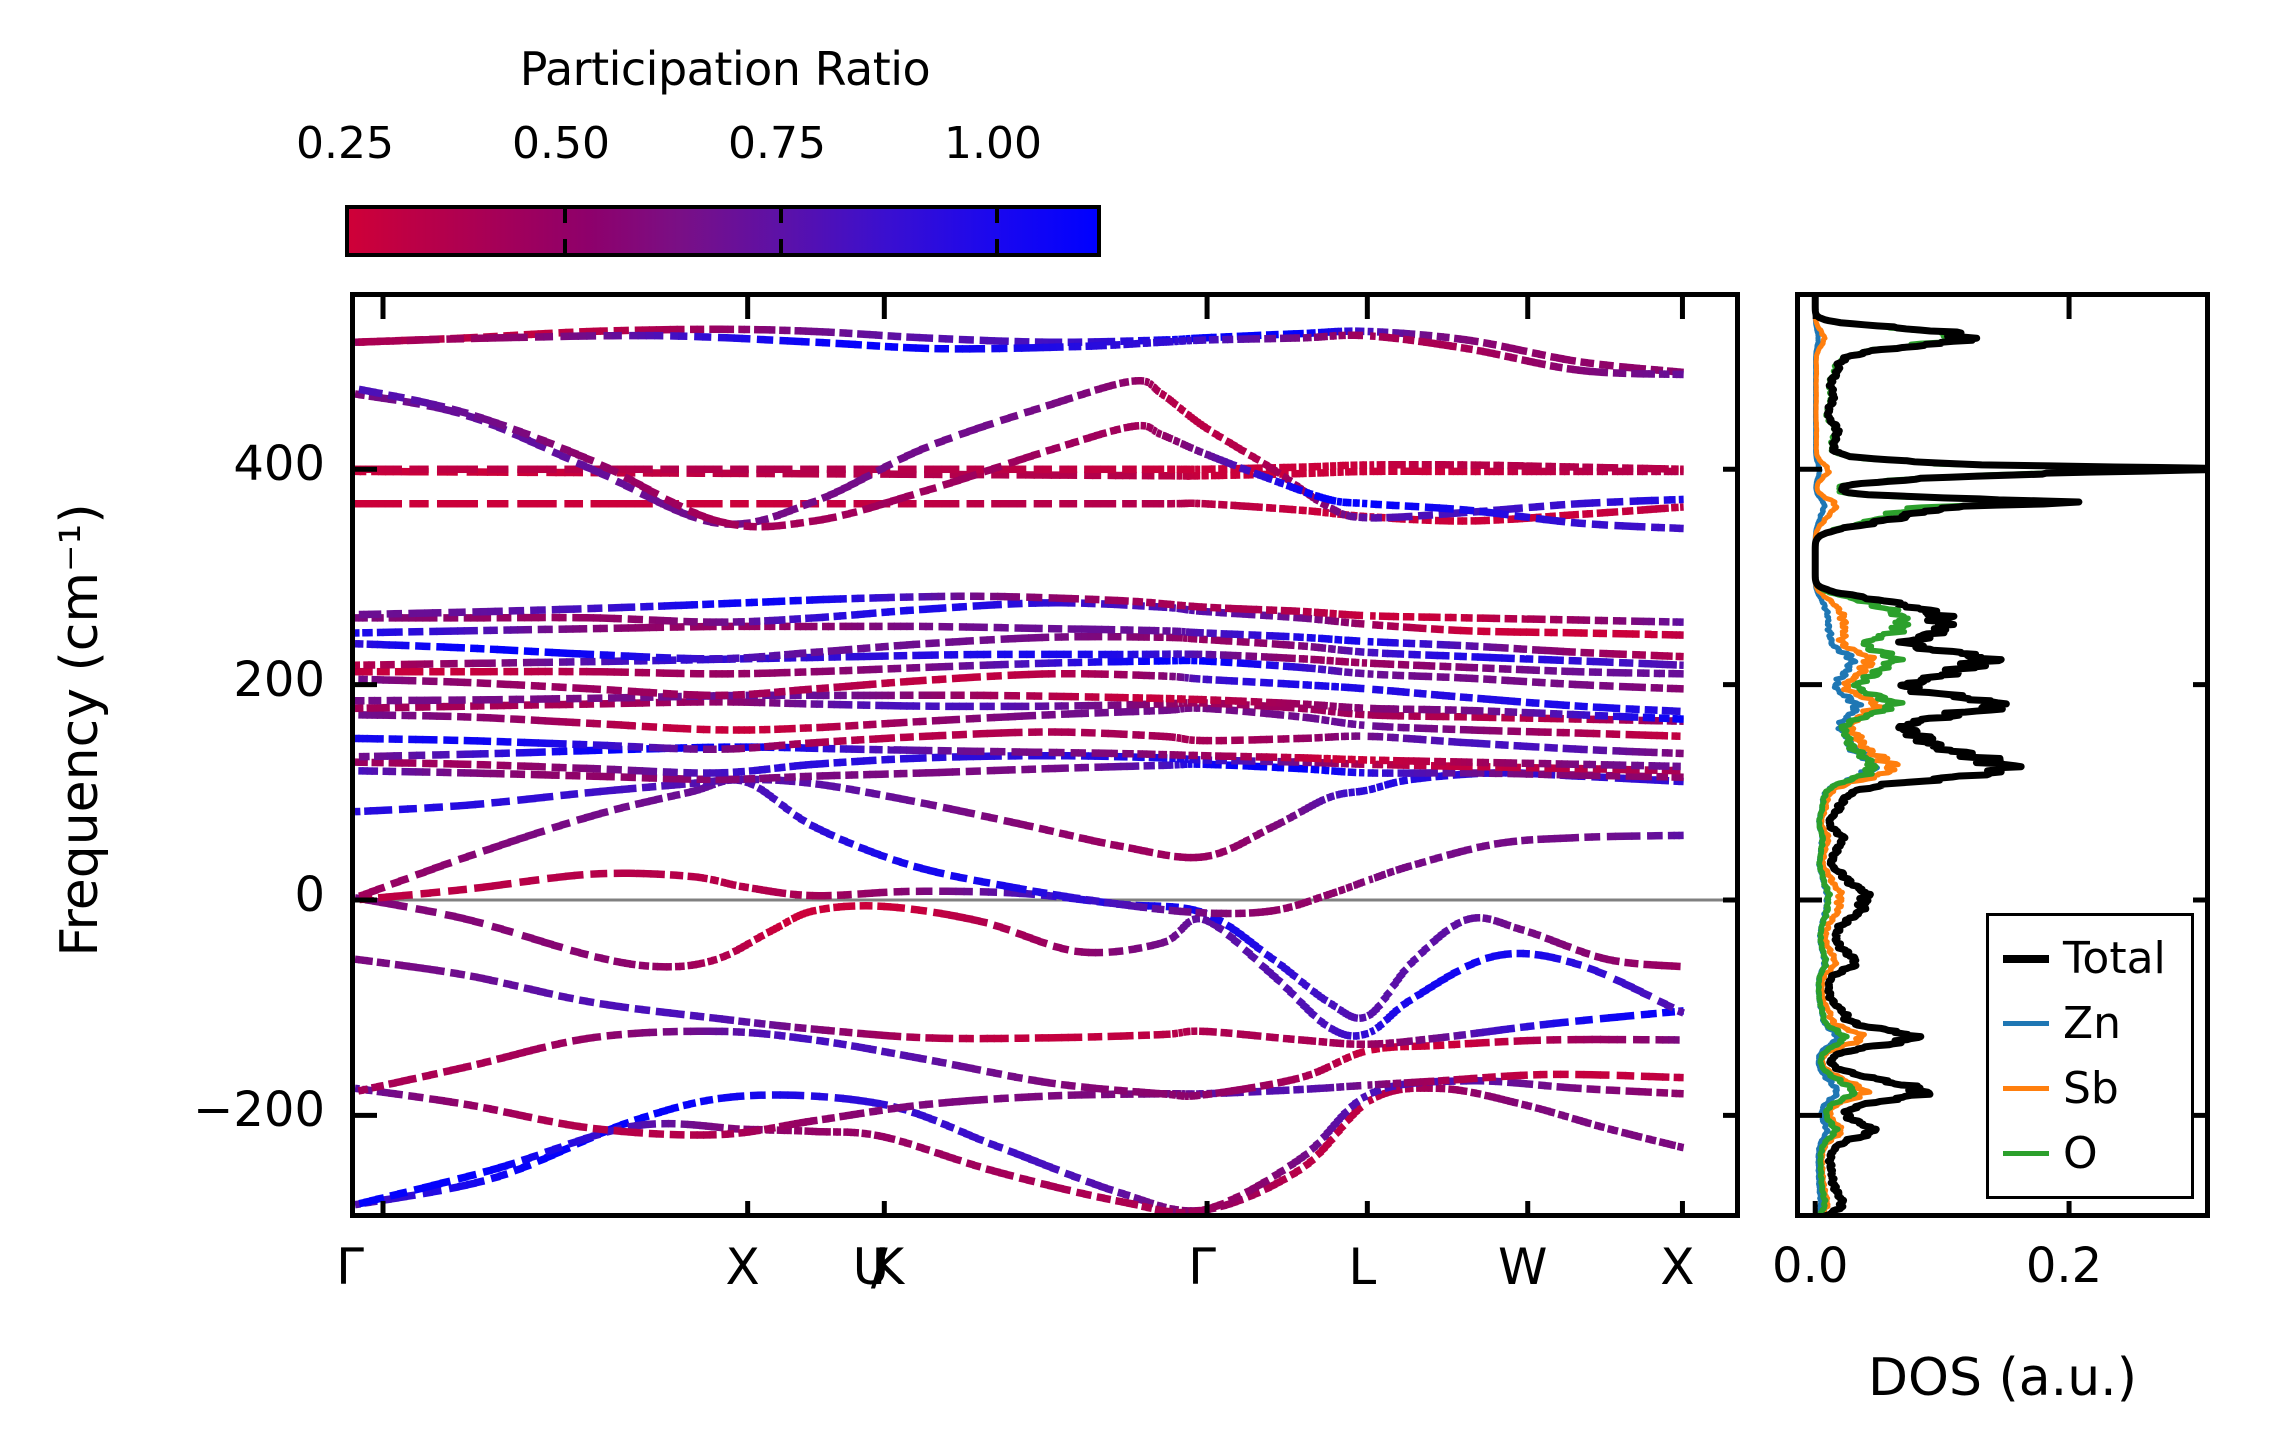 The width and height of the screenshot is (2271, 1455). Describe the element at coordinates (742, 1267) in the screenshot. I see `kpath-tick-label-1: X` at that location.